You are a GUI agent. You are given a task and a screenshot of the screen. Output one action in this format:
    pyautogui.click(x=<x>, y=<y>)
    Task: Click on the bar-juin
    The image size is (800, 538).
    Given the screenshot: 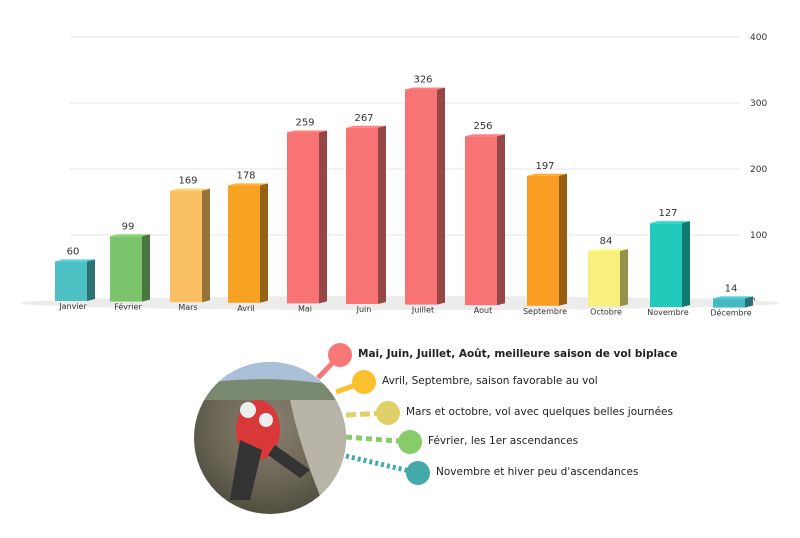 What is the action you would take?
    pyautogui.click(x=366, y=214)
    